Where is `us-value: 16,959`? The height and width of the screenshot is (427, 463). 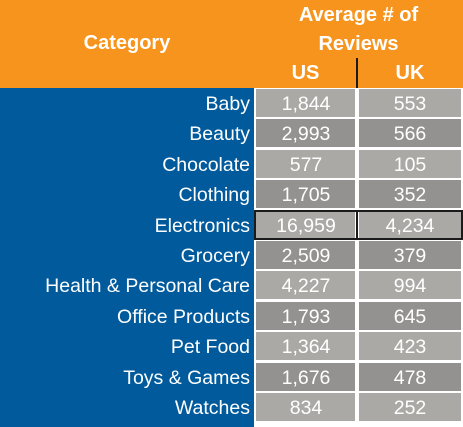
us-value: 16,959 is located at coordinates (306, 226).